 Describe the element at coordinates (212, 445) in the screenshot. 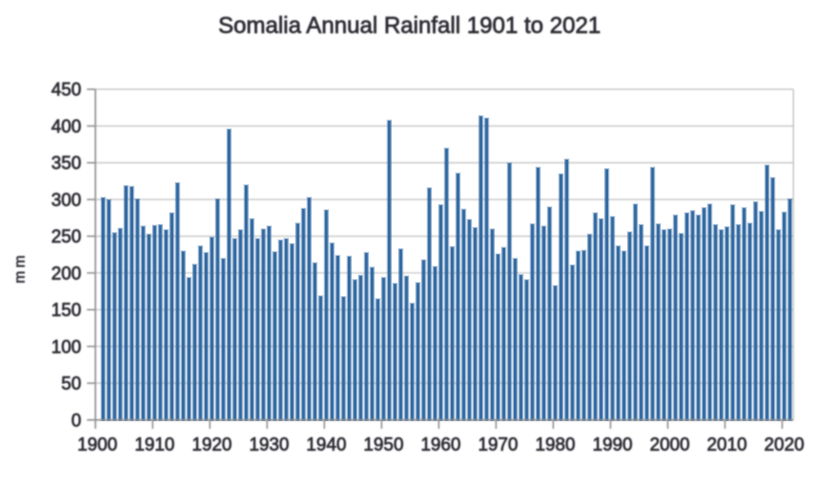

I see `svg-text: 1920` at that location.